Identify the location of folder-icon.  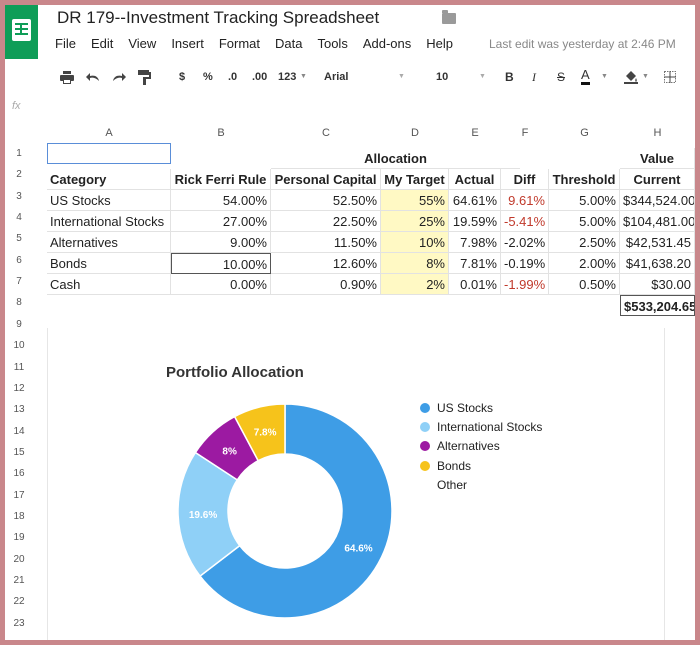
(449, 17).